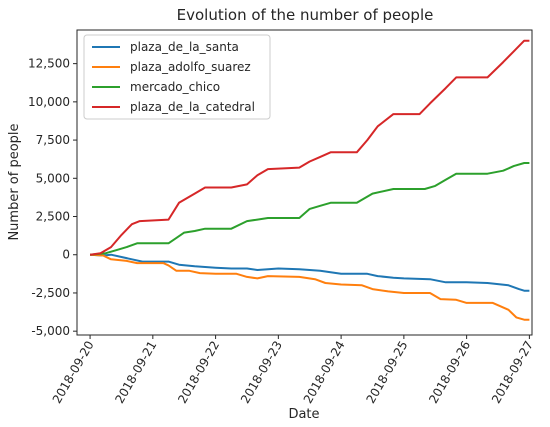 The image size is (550, 427). I want to click on y-tick-label: 12,500, so click(49, 64).